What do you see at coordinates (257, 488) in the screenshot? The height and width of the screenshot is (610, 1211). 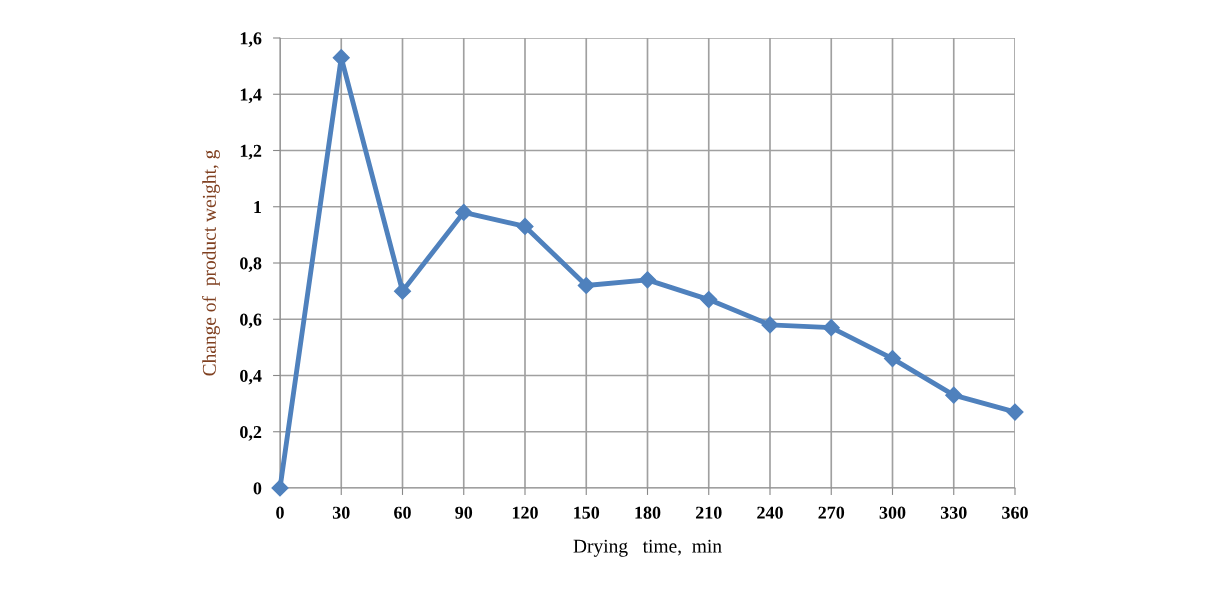 I see `y-tick-label: 0` at bounding box center [257, 488].